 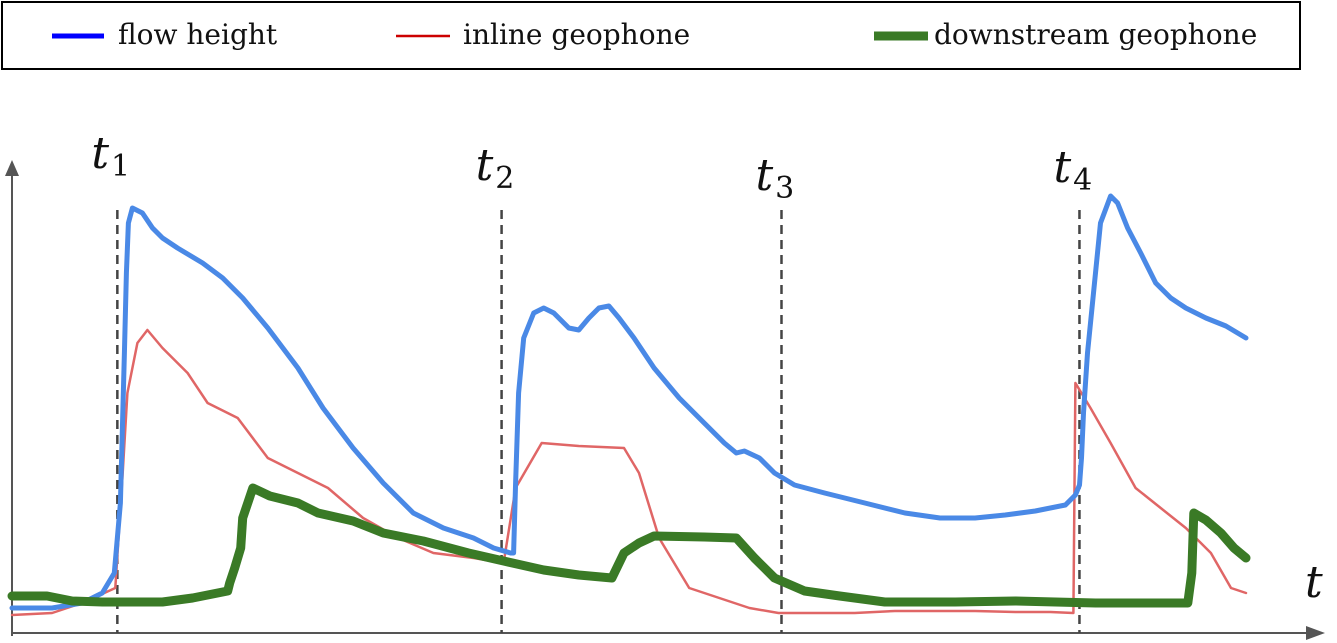 I want to click on marker-label-t4: t4, so click(x=1072, y=170).